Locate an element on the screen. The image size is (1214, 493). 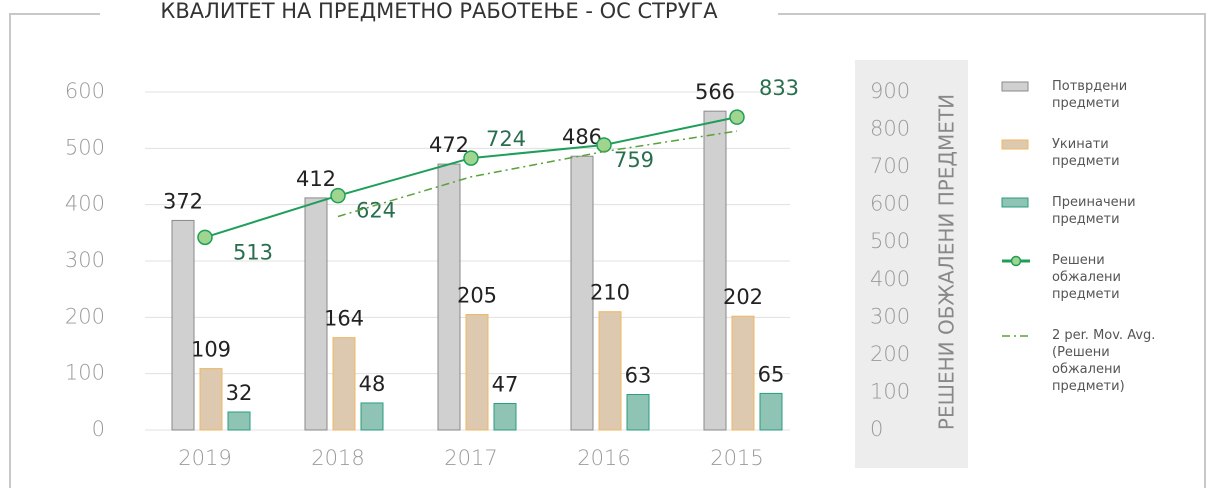
y2-tick-label: 700 is located at coordinates (890, 166).